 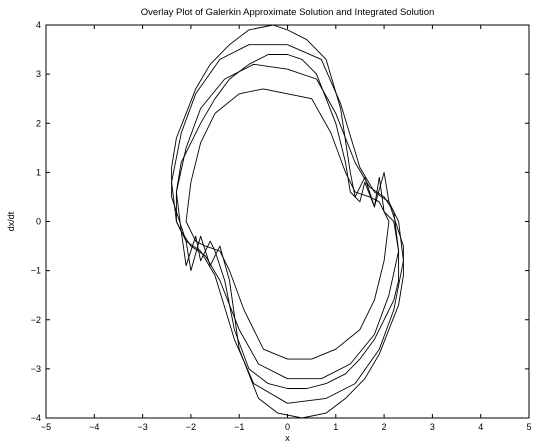 What do you see at coordinates (239, 427) in the screenshot?
I see `x-tick-label: −1` at bounding box center [239, 427].